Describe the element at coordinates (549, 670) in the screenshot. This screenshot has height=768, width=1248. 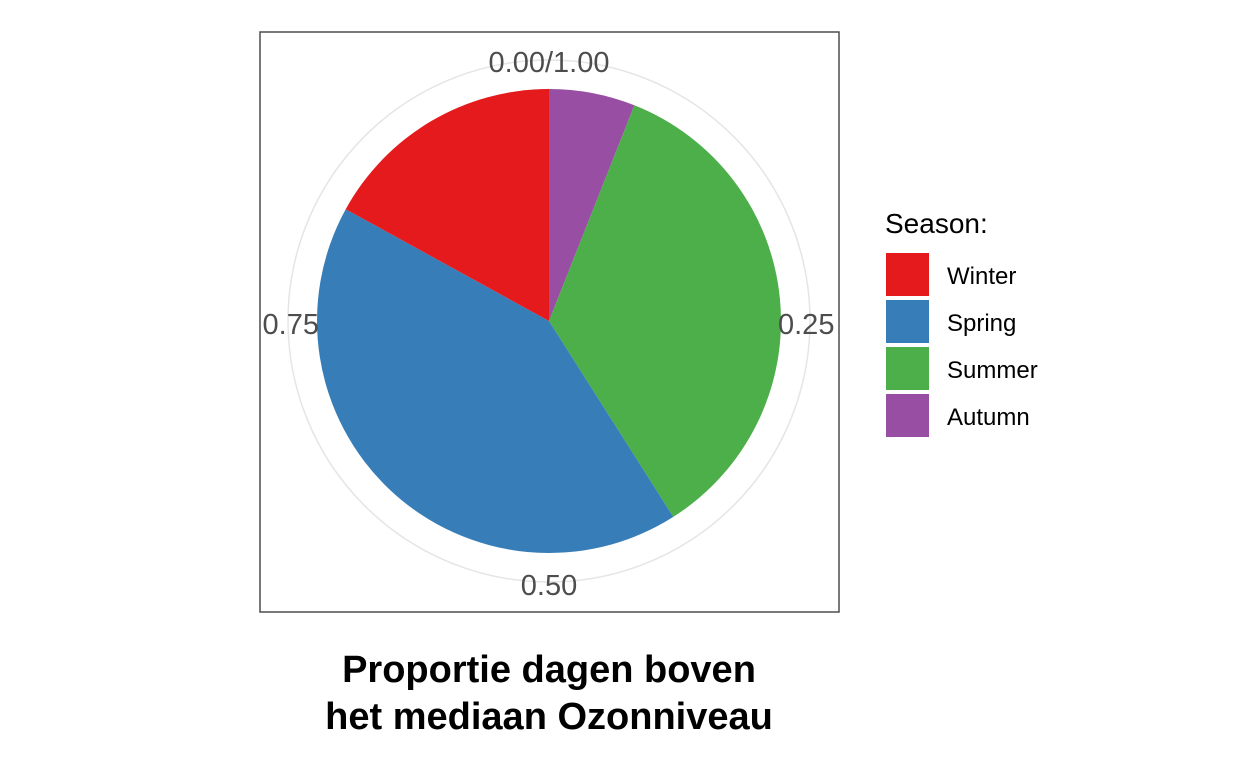
I see `chart-caption-line-1: Proportie dagen boven` at that location.